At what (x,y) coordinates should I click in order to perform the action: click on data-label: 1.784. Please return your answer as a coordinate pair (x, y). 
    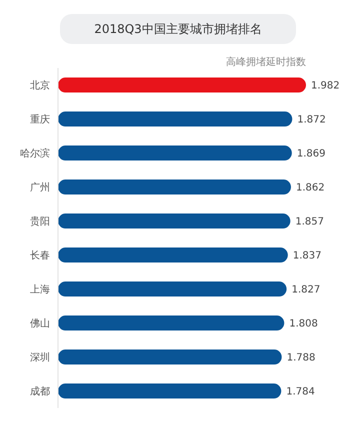
    Looking at the image, I should click on (300, 392).